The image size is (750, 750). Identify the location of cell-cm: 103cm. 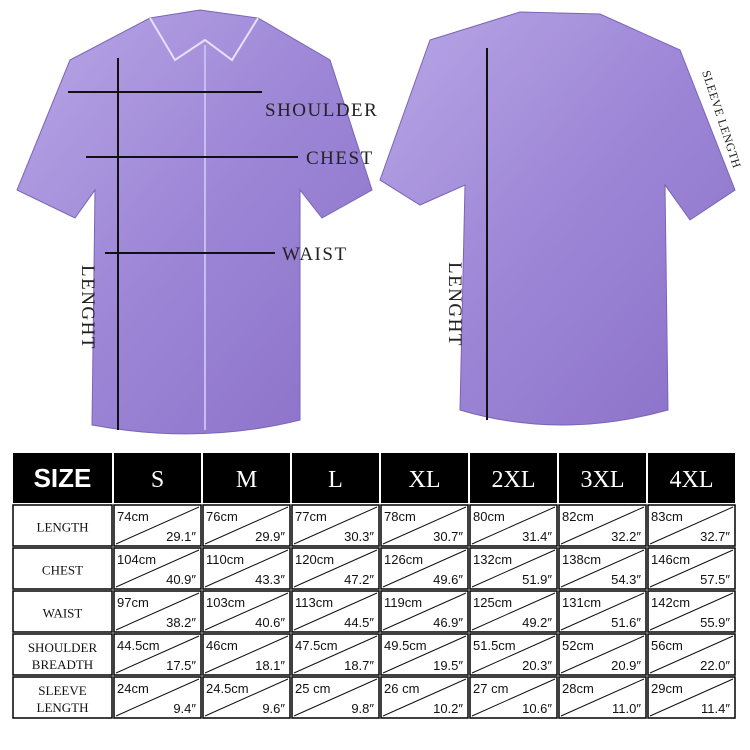
(225, 602).